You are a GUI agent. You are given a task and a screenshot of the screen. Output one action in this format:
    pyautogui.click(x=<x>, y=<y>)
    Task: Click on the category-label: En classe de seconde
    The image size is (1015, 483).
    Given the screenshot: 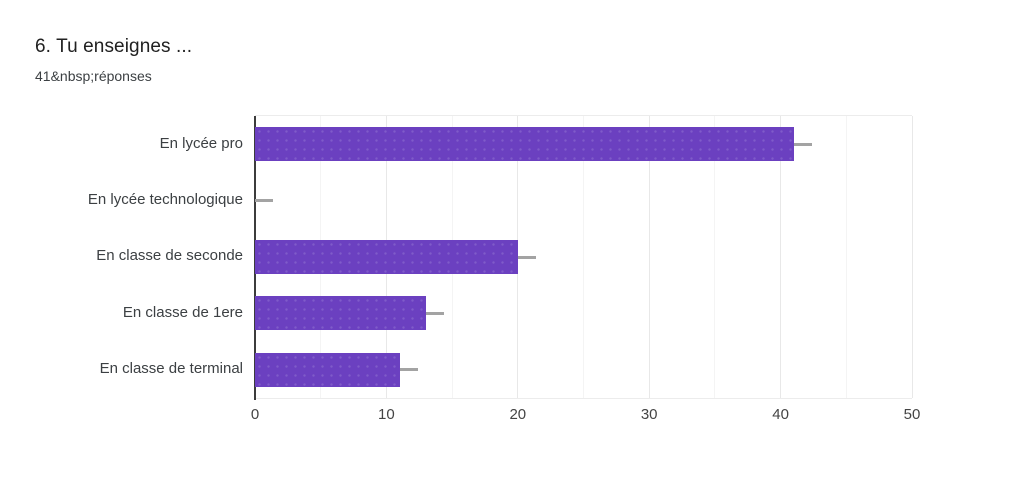 What is the action you would take?
    pyautogui.click(x=169, y=256)
    